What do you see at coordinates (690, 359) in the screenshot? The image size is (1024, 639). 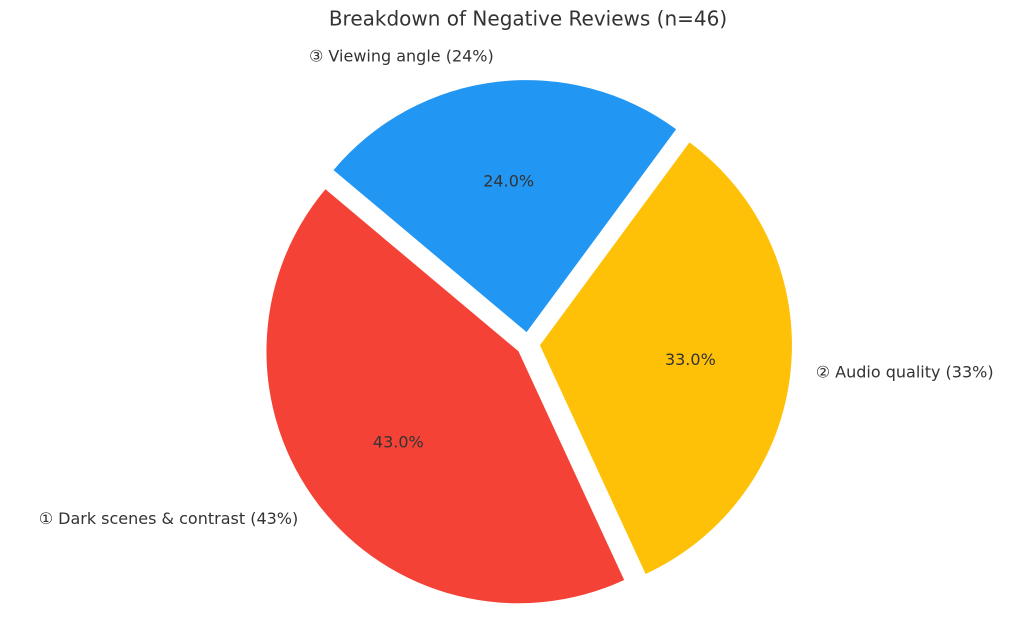 I see `slice-value-label: 33.0%` at bounding box center [690, 359].